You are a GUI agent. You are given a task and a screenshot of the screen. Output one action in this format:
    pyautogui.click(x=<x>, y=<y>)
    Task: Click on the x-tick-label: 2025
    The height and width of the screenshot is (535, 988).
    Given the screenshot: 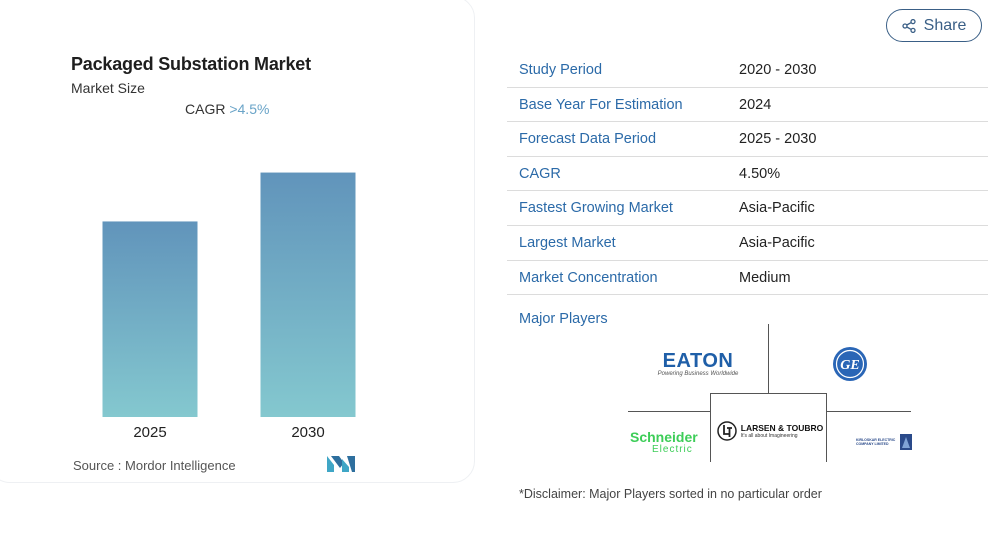 What is the action you would take?
    pyautogui.click(x=149, y=432)
    